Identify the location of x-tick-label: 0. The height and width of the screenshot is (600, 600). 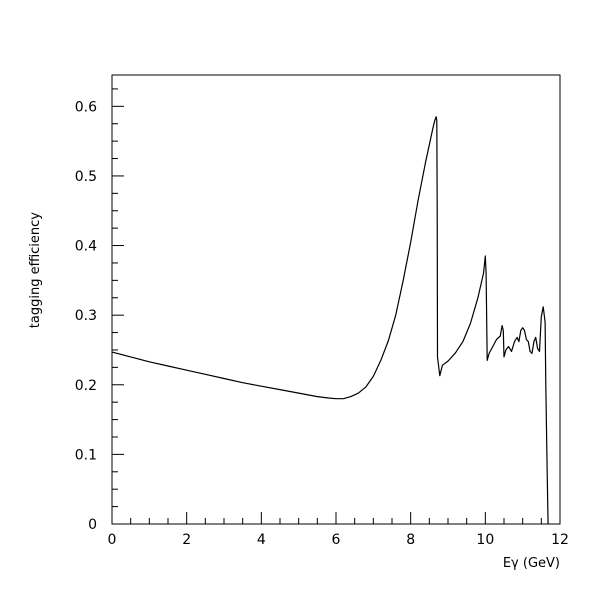
(112, 540).